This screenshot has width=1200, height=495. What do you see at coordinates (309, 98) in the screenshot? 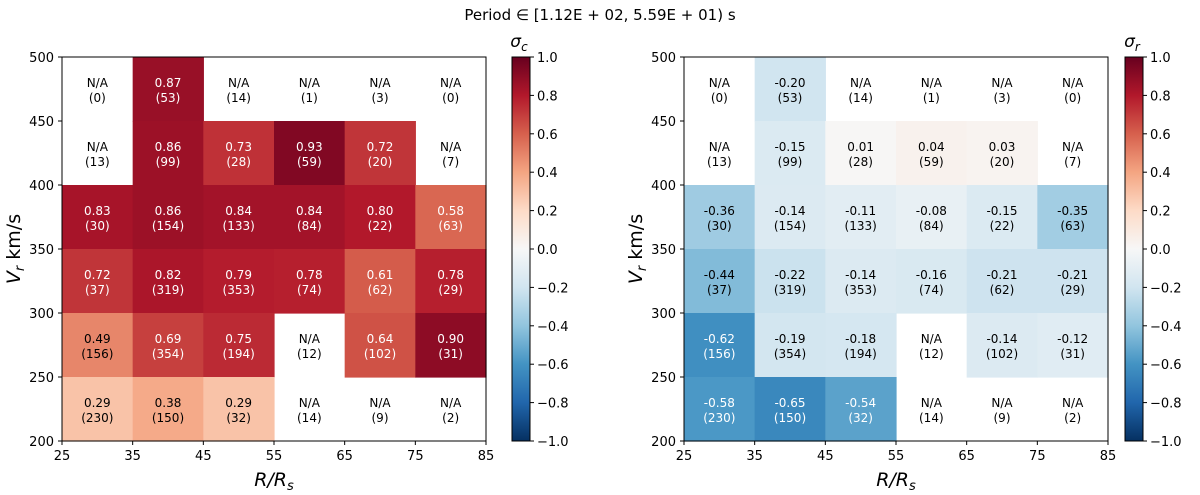
I see `cell-count-label: (1)` at bounding box center [309, 98].